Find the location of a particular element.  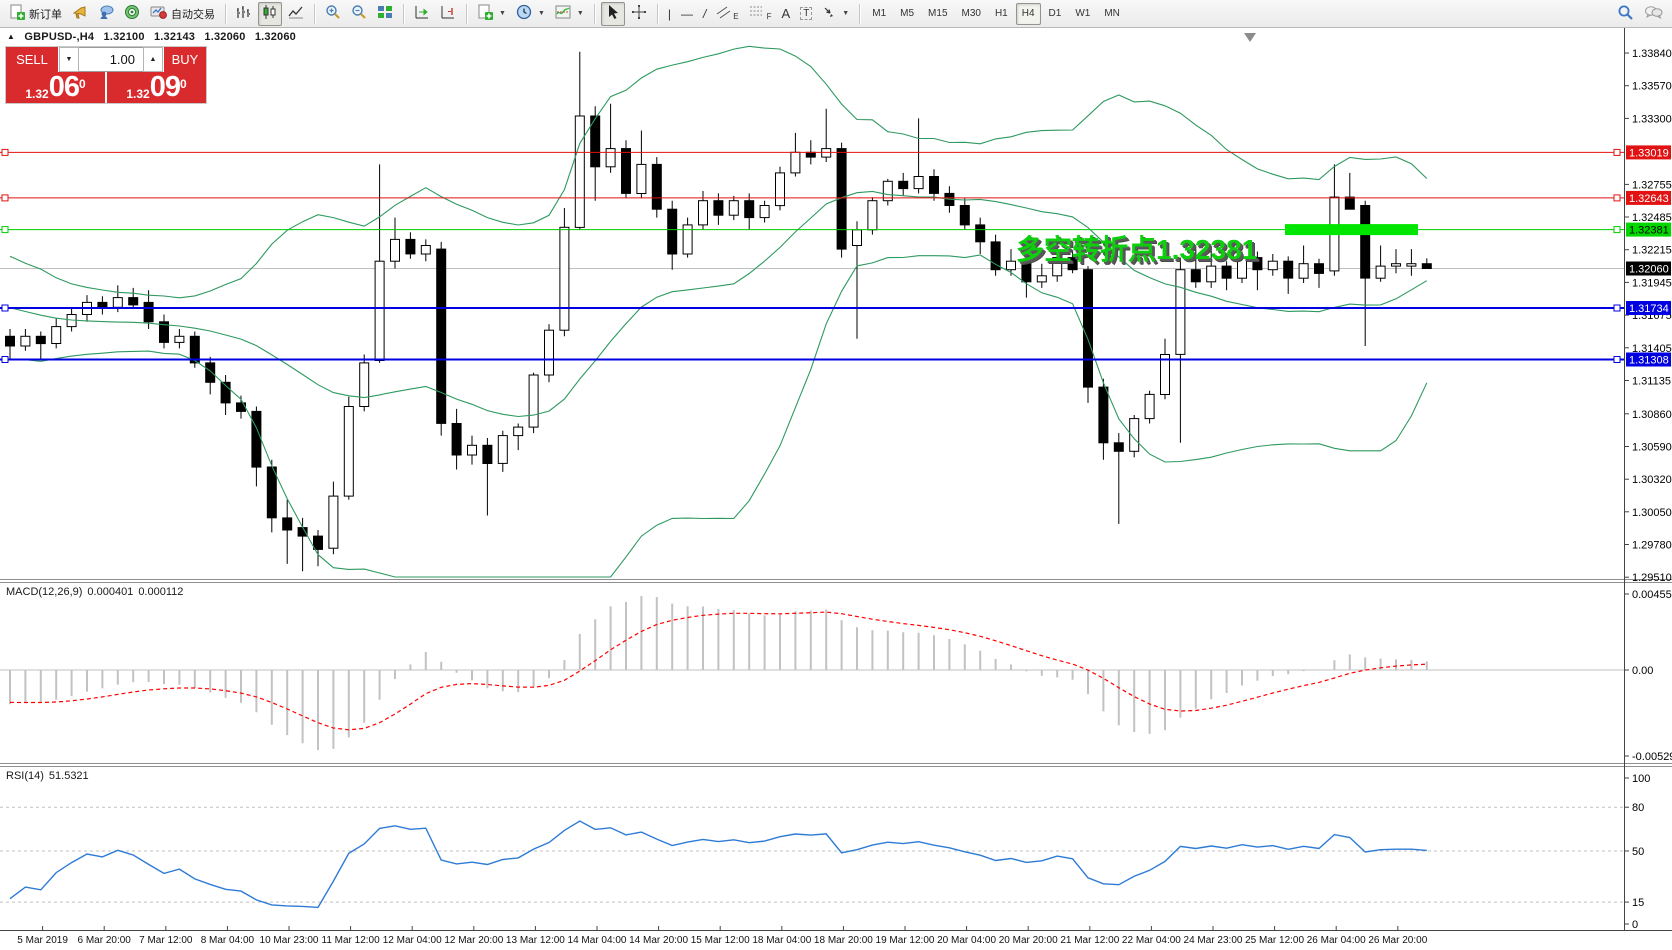

high-value: 1.32143 is located at coordinates (174, 37).